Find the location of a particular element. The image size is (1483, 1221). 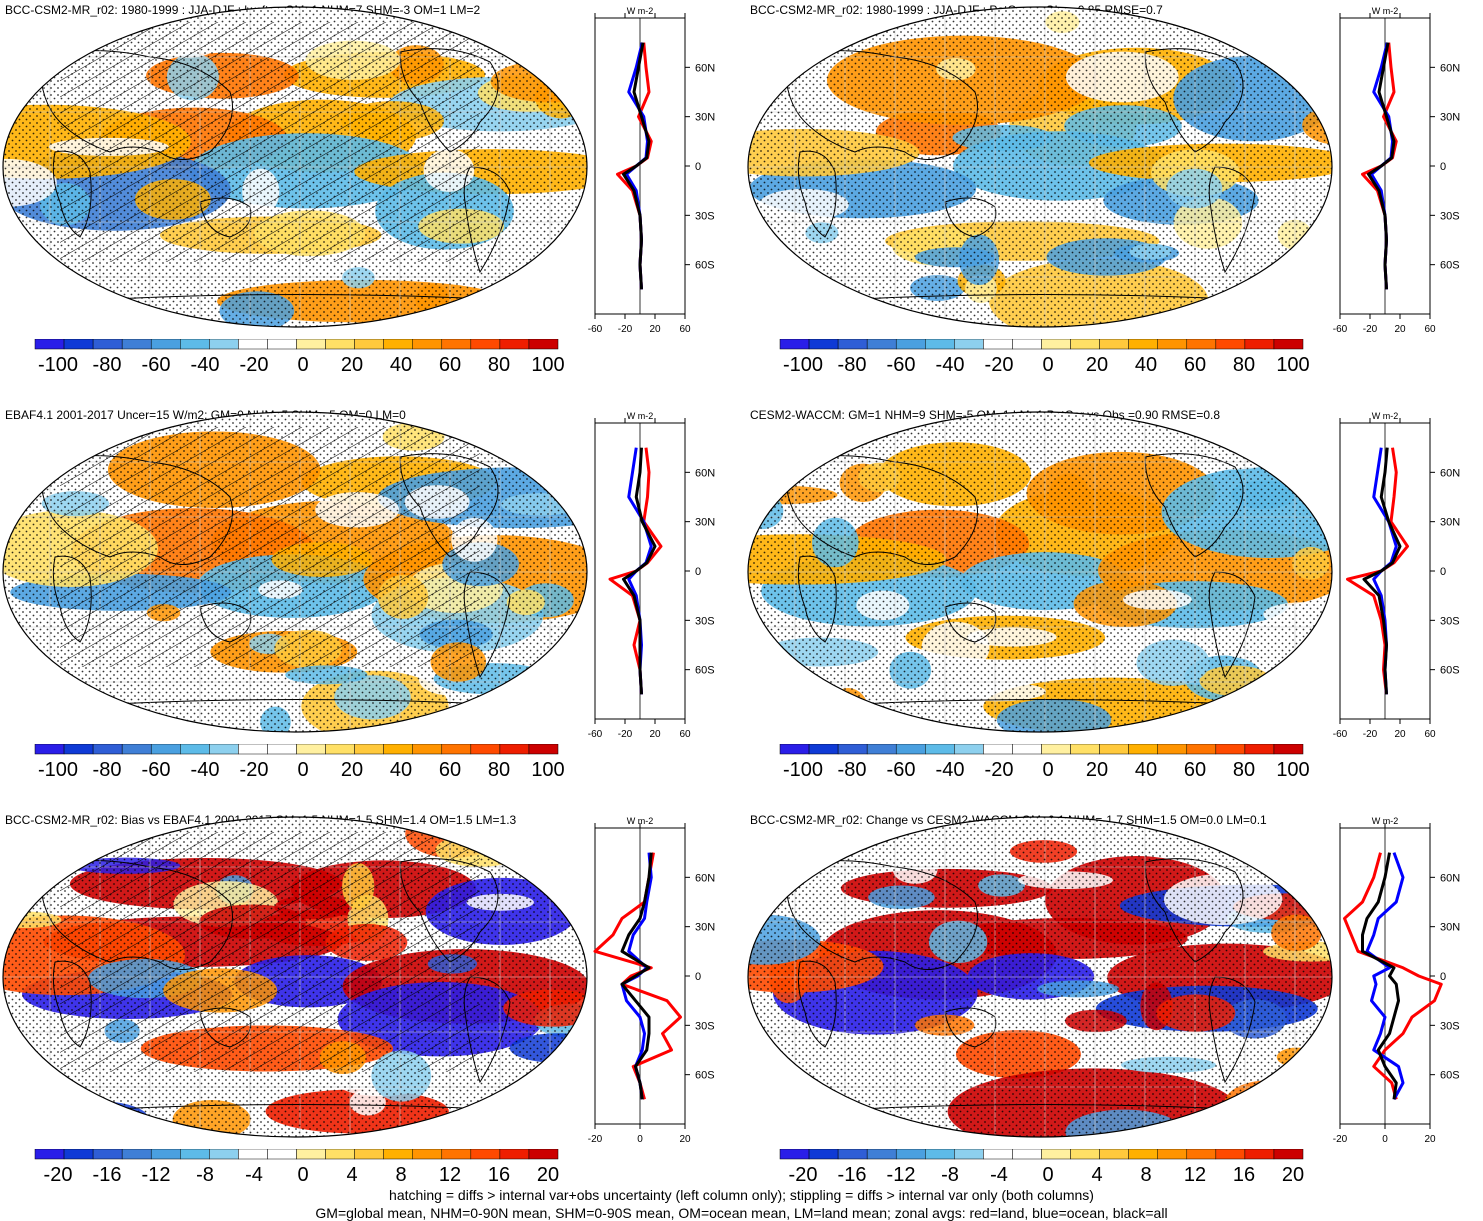

colorbar-tick-label: 60 is located at coordinates (1195, 365).